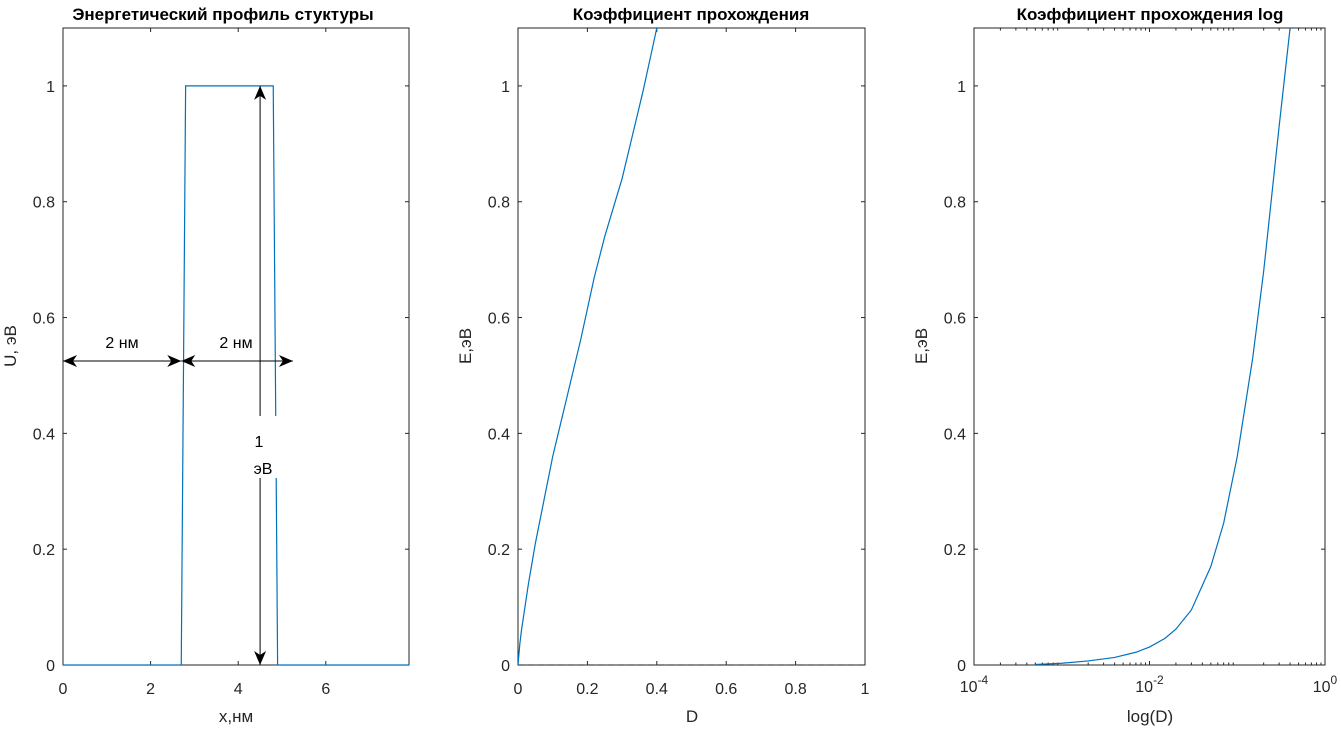 Image resolution: width=1341 pixels, height=734 pixels. What do you see at coordinates (1325, 684) in the screenshot?
I see `x-tick-label: 10⁰` at bounding box center [1325, 684].